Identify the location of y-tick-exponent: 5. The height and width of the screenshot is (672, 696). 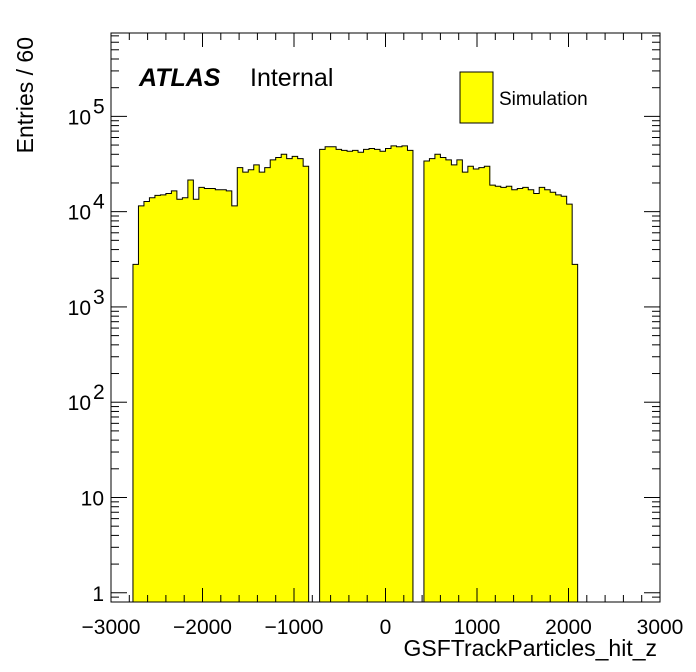
(99, 106).